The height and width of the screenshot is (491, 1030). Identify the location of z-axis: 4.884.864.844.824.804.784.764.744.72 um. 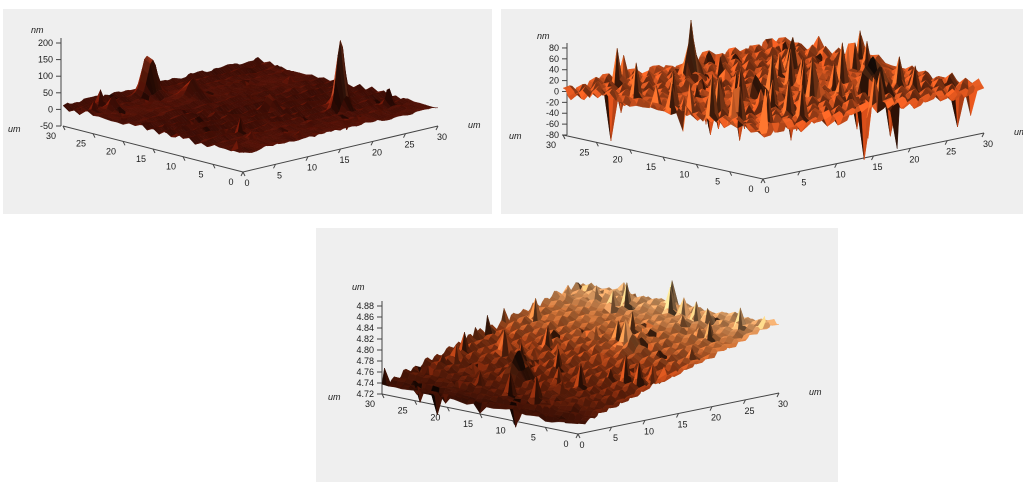
(367, 340).